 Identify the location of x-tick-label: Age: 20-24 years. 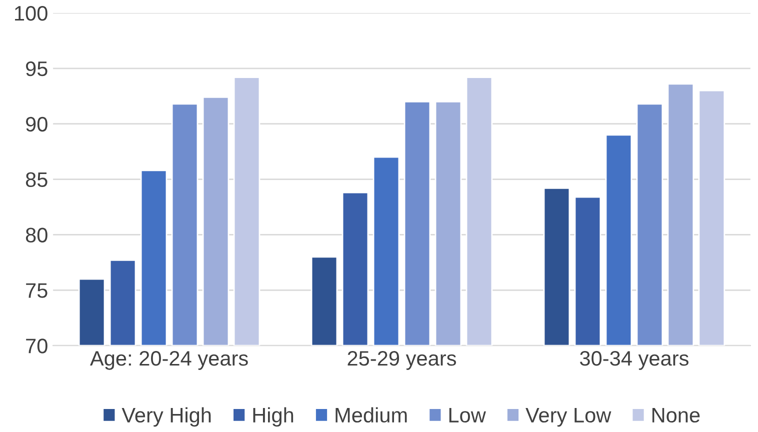
(169, 360).